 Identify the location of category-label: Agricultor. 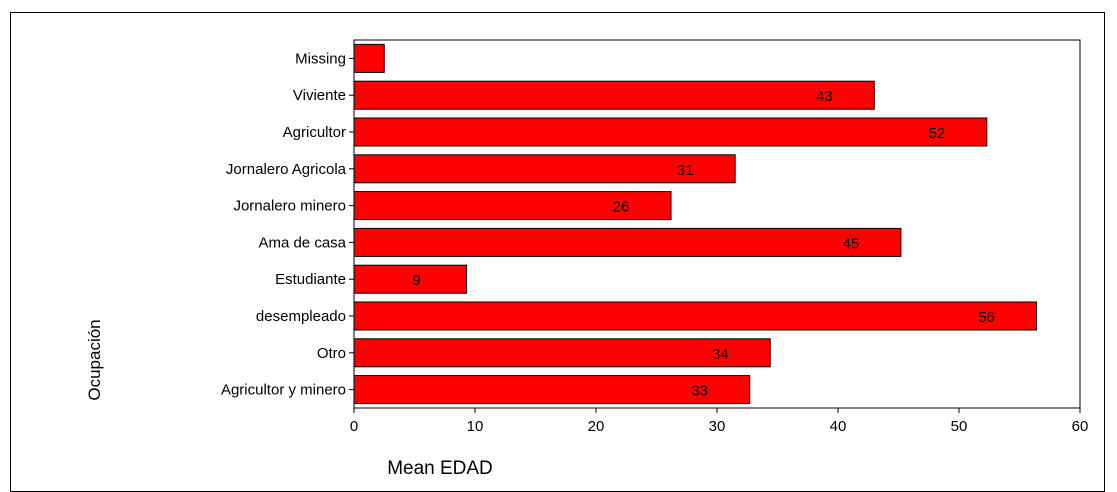
(314, 132).